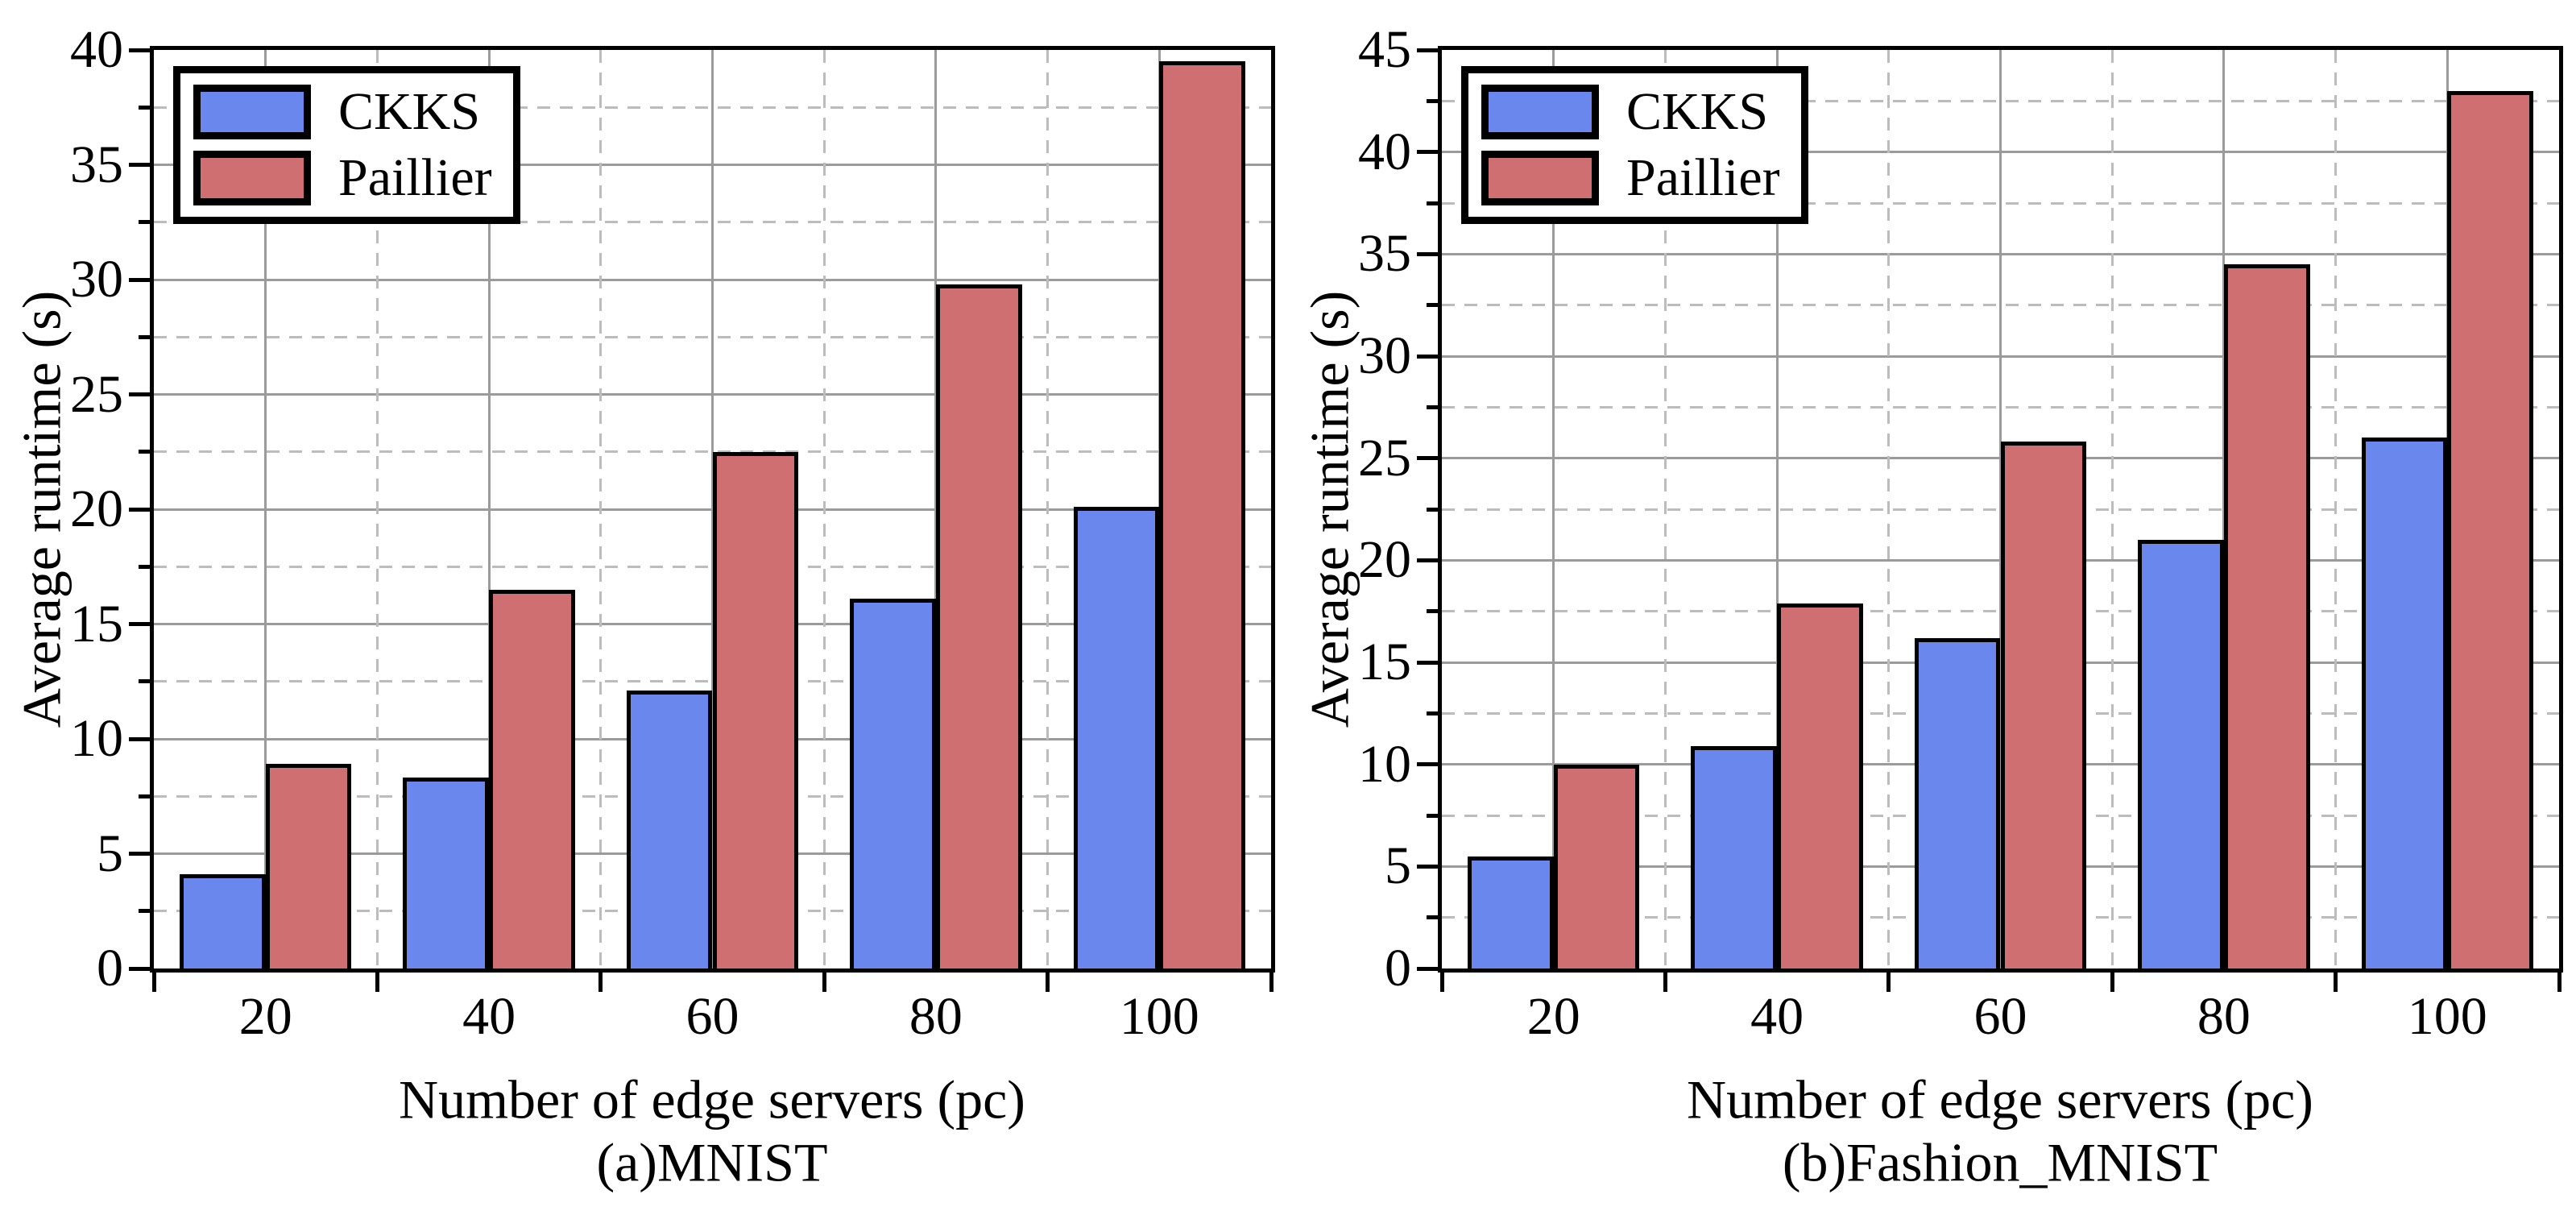 This screenshot has width=2576, height=1207. What do you see at coordinates (1384, 151) in the screenshot?
I see `y-axis-tick-label: 40` at bounding box center [1384, 151].